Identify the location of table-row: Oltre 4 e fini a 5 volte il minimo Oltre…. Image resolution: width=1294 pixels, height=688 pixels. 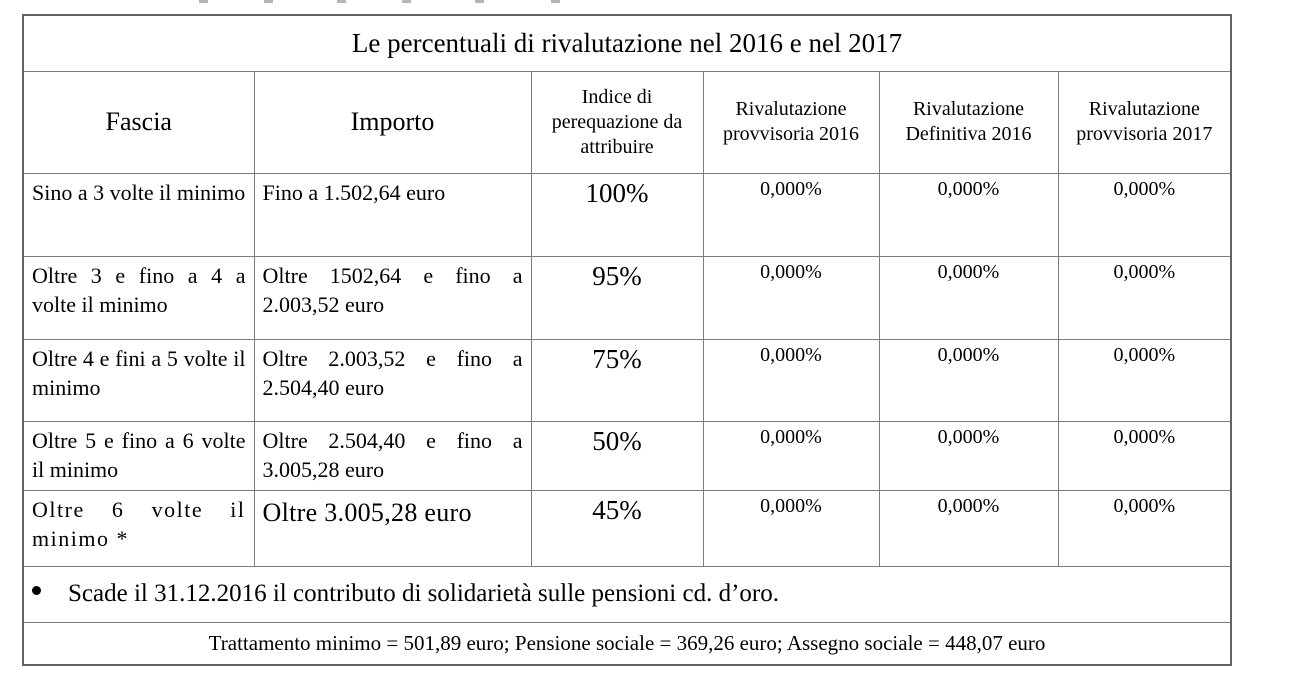
(627, 380).